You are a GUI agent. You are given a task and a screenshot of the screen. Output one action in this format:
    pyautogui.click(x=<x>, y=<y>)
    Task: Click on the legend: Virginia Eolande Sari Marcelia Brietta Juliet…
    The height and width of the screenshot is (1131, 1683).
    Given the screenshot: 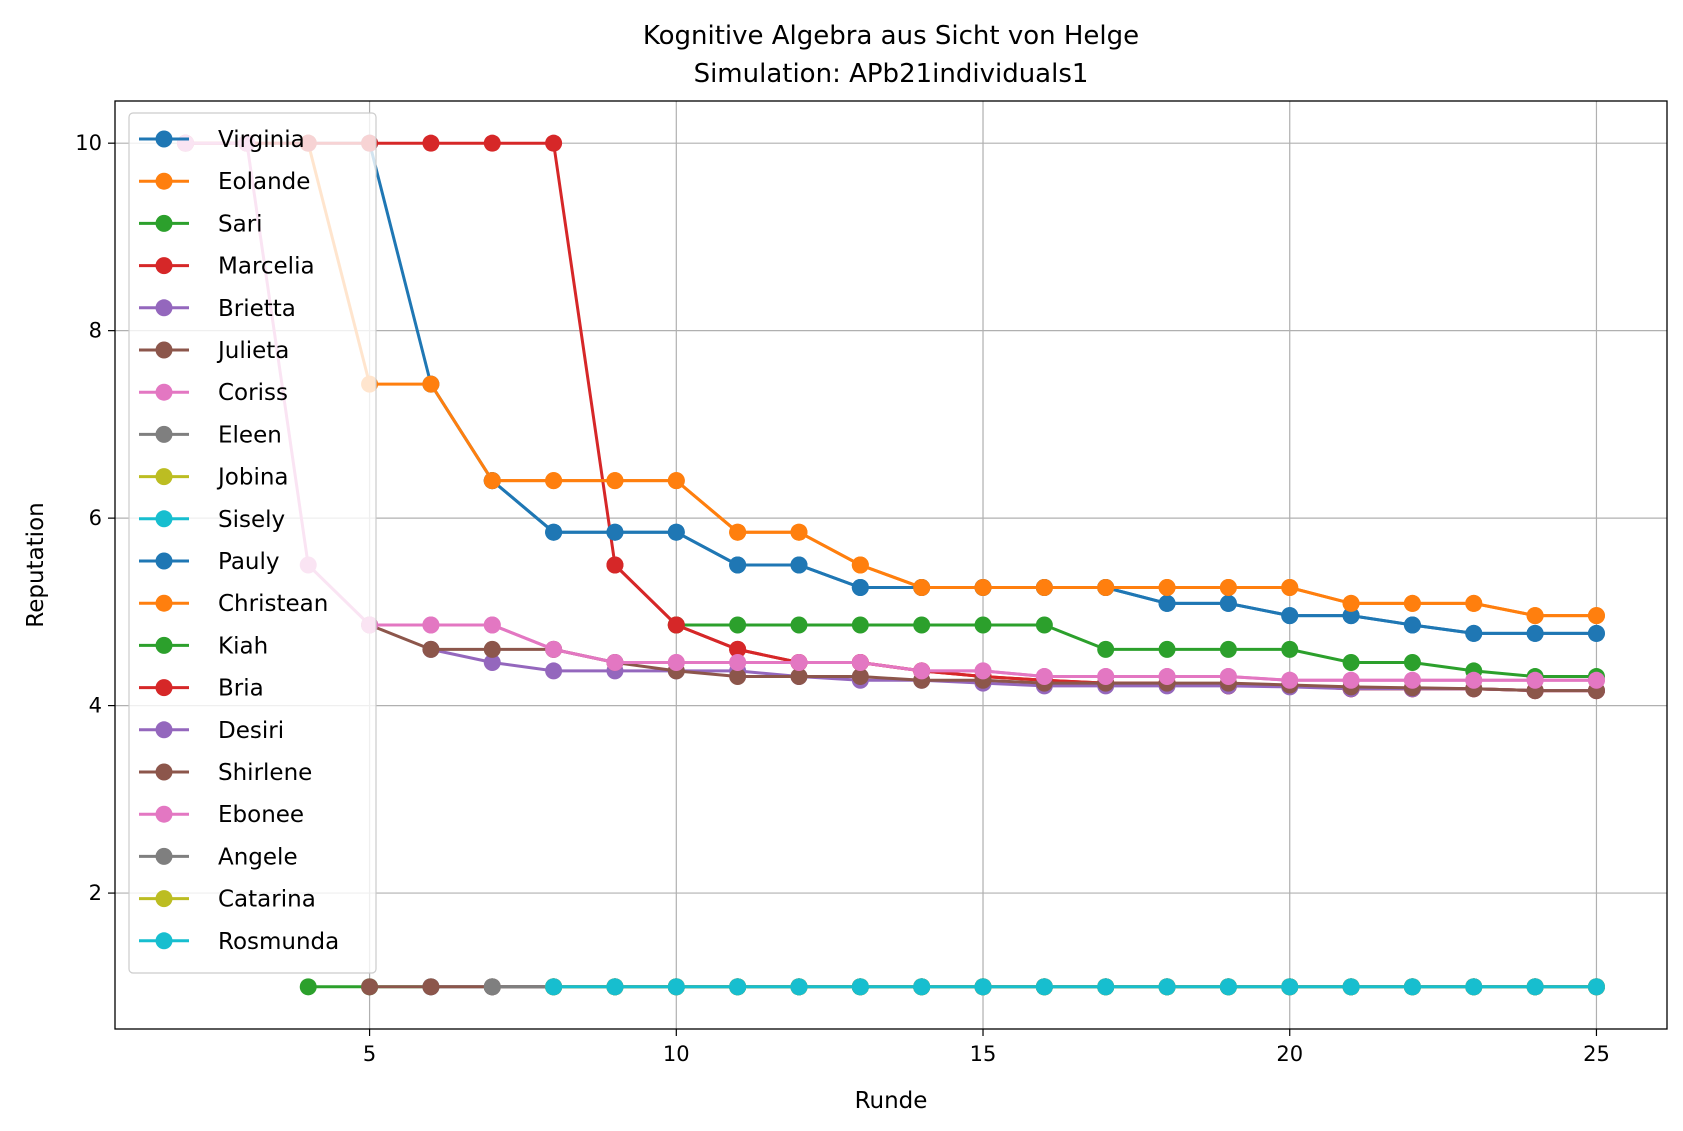 What is the action you would take?
    pyautogui.click(x=252, y=543)
    